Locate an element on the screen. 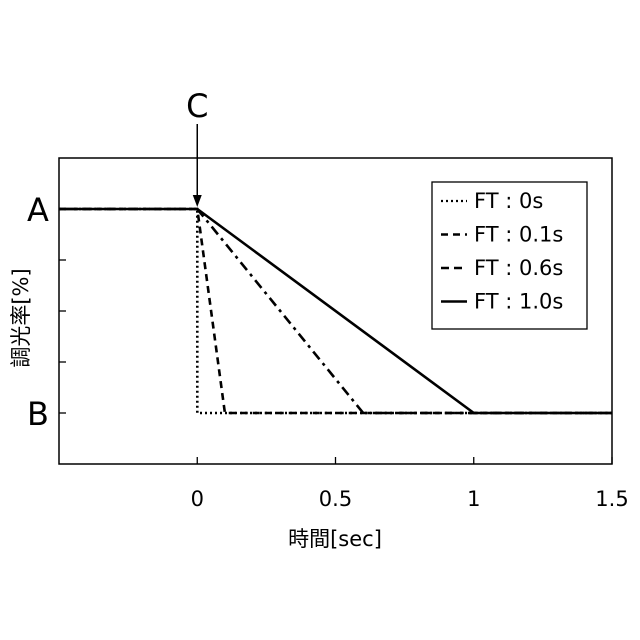 The image size is (640, 640). legend: FT : 0s FT : 0.1s FT : 0.6s FT : 1.0s is located at coordinates (509, 255).